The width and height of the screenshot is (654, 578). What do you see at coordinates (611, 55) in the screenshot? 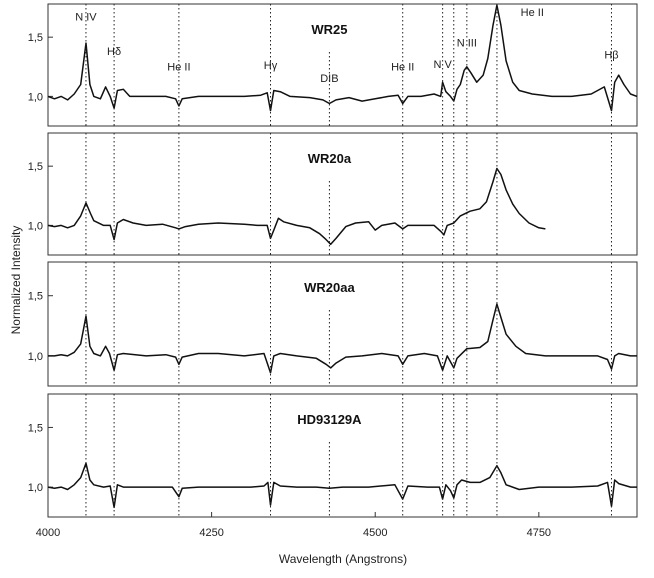
I see `line-label: Hβ` at bounding box center [611, 55].